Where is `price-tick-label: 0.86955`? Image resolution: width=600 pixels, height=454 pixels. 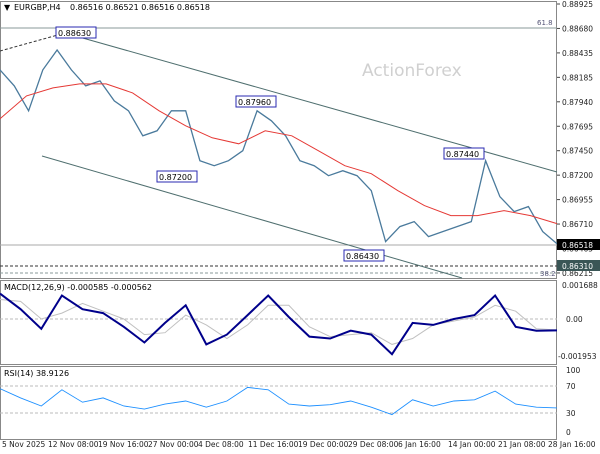
price-tick-label: 0.86955 is located at coordinates (577, 200).